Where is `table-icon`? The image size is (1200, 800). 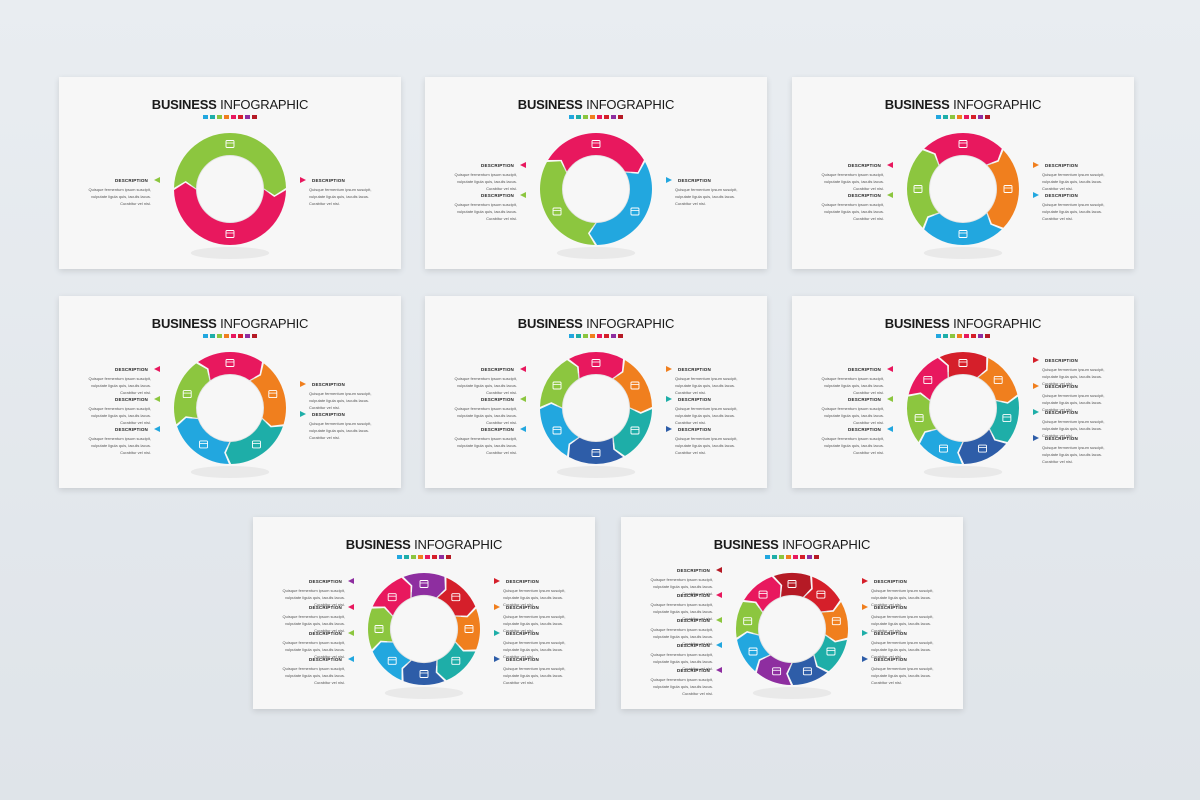
table-icon is located at coordinates (753, 651).